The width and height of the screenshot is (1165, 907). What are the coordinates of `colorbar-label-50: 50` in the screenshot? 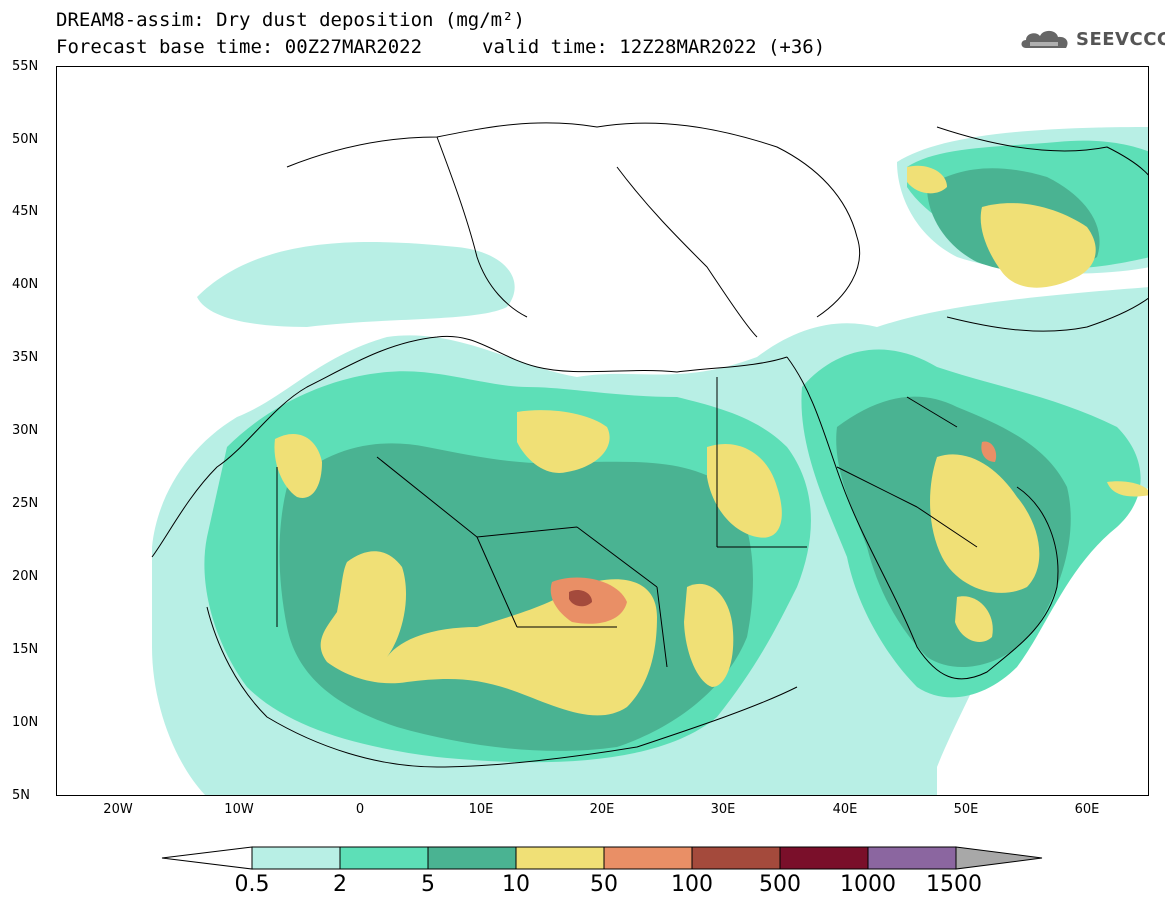 It's located at (604, 884).